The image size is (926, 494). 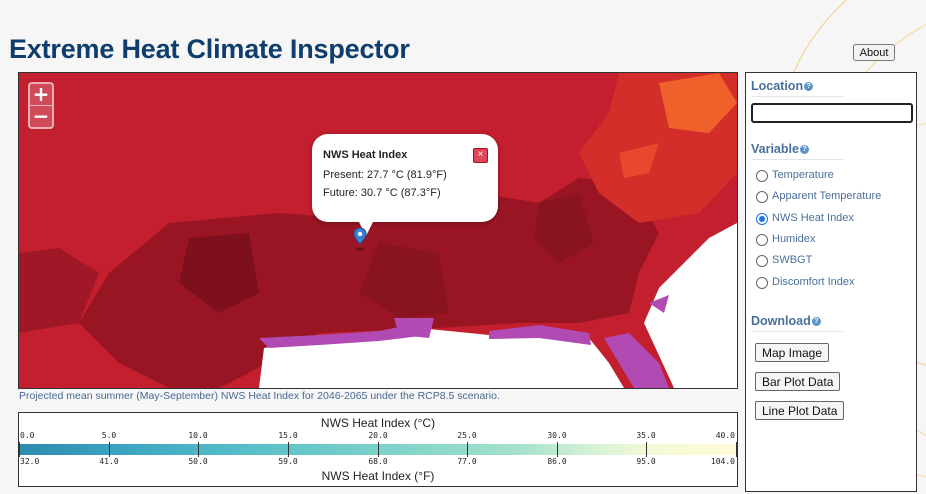 I want to click on location-input, so click(x=832, y=113).